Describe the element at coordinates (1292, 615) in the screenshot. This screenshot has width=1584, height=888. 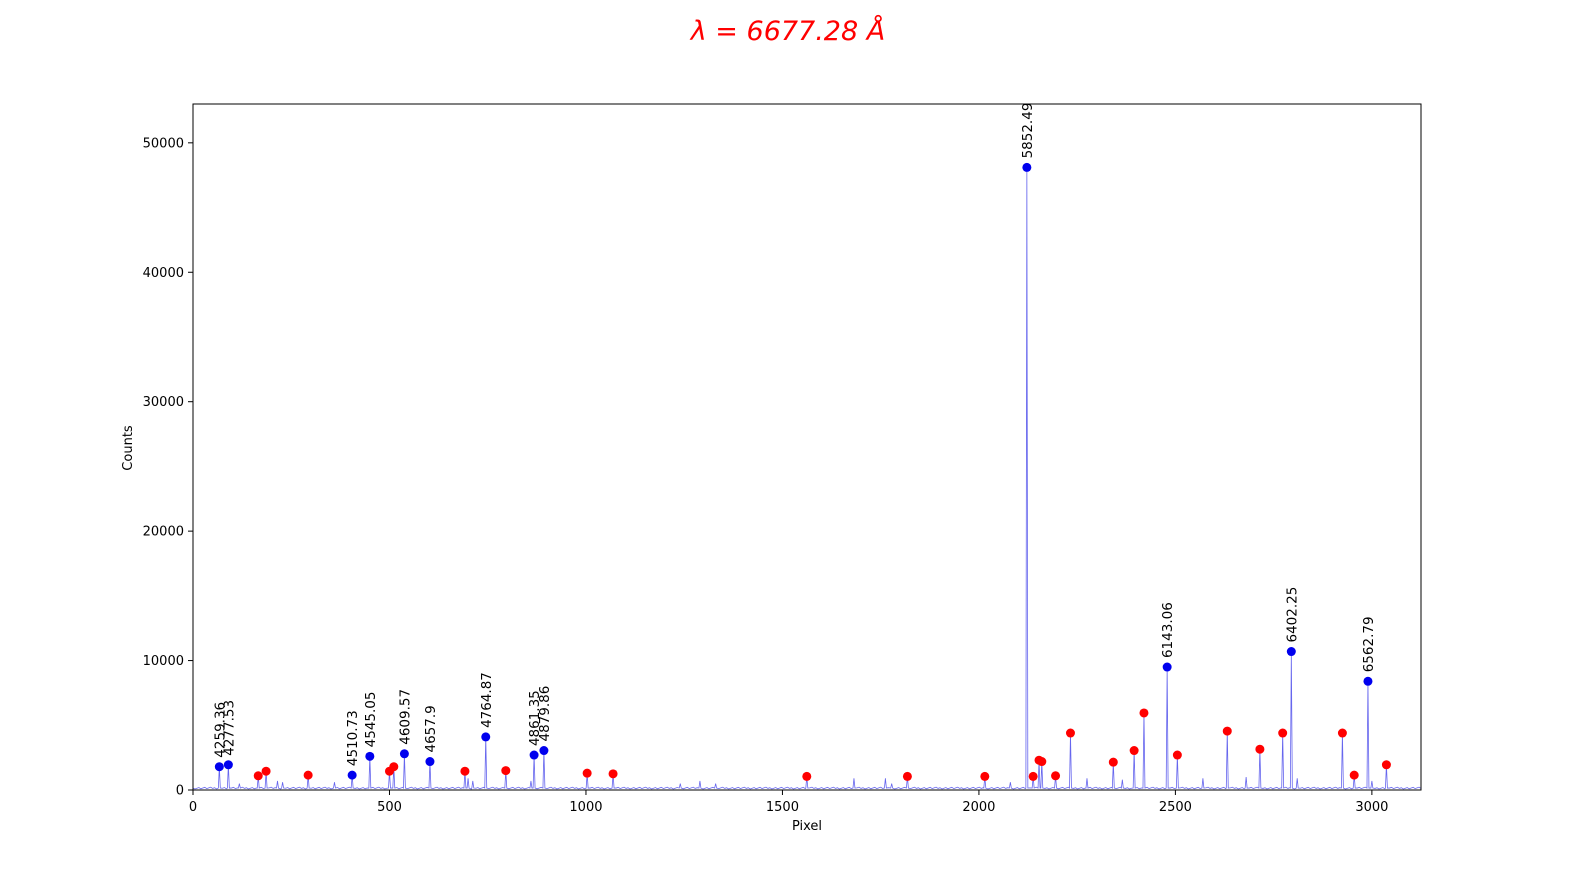
I see `peak-wavelength-label: 6402.25` at that location.